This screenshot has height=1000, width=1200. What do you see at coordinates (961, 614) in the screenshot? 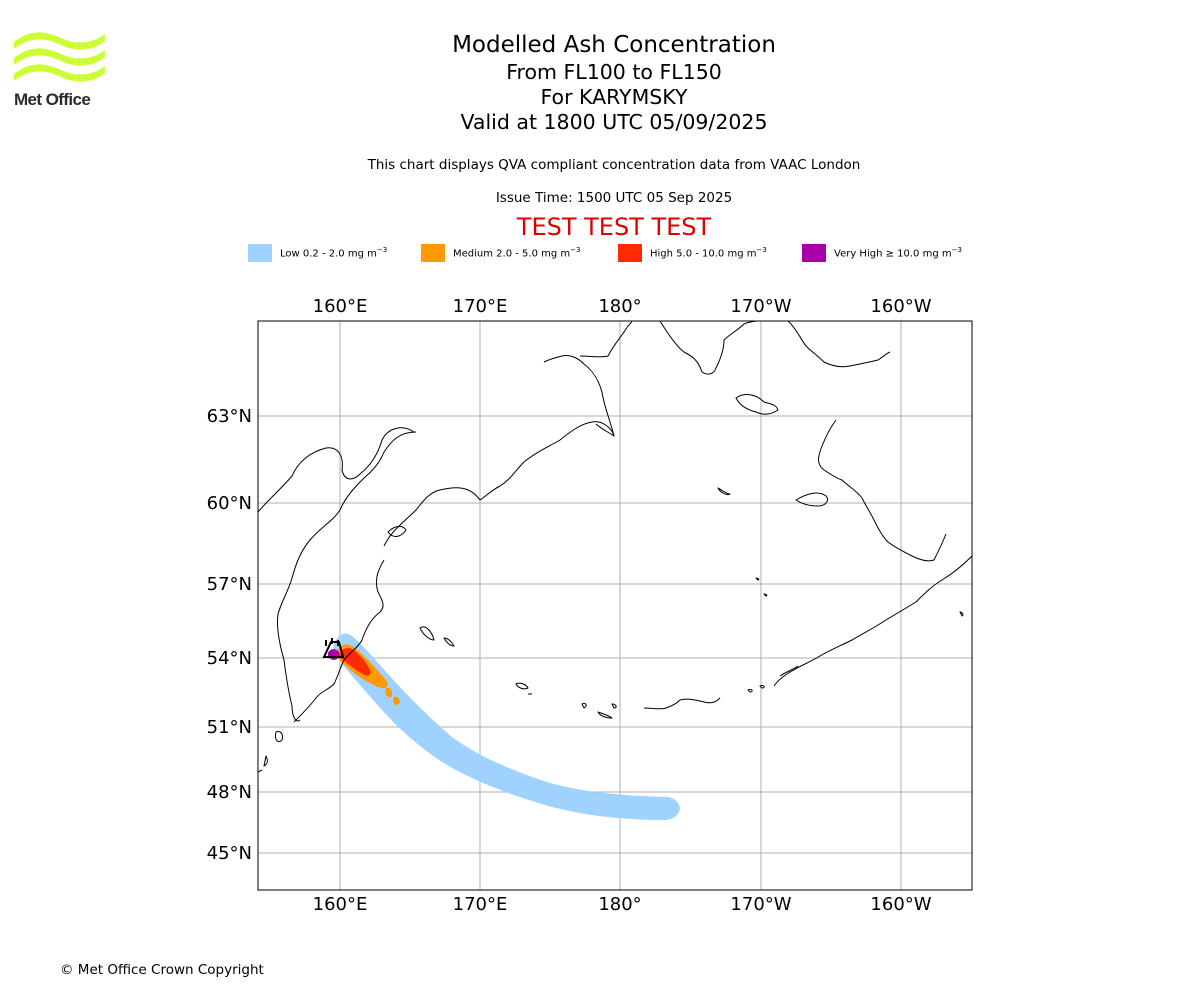
I see `island-kodiak` at bounding box center [961, 614].